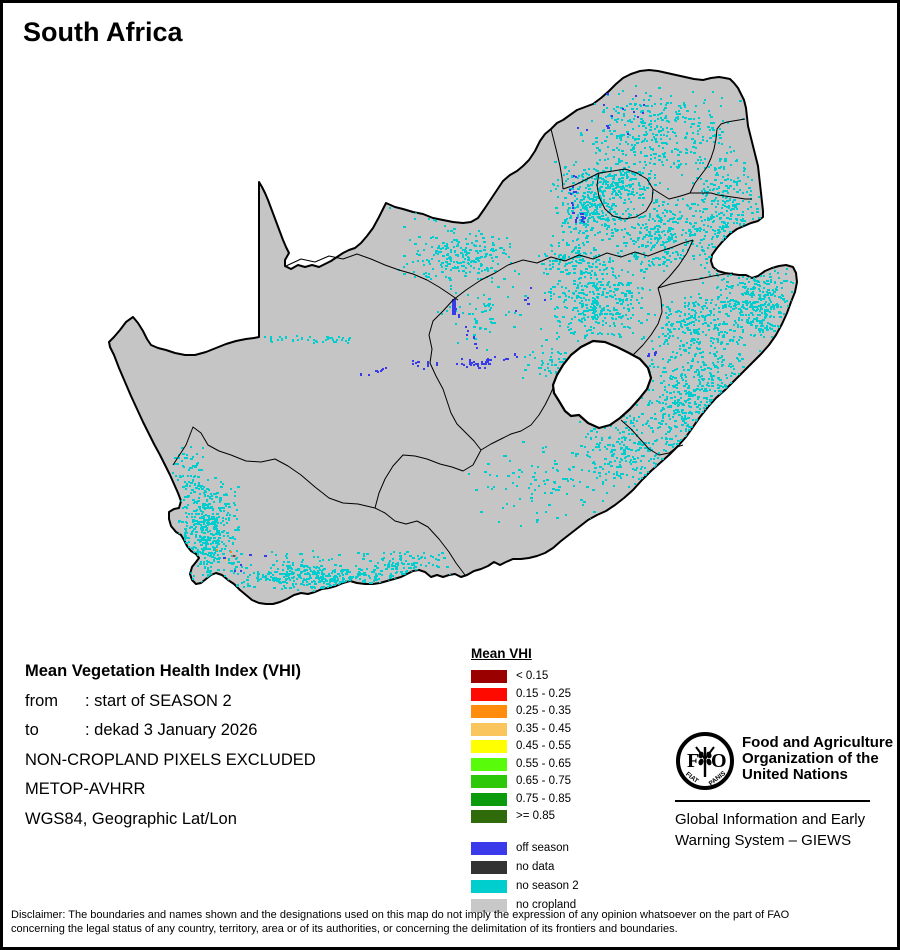  Describe the element at coordinates (535, 866) in the screenshot. I see `legend-label: no data` at that location.